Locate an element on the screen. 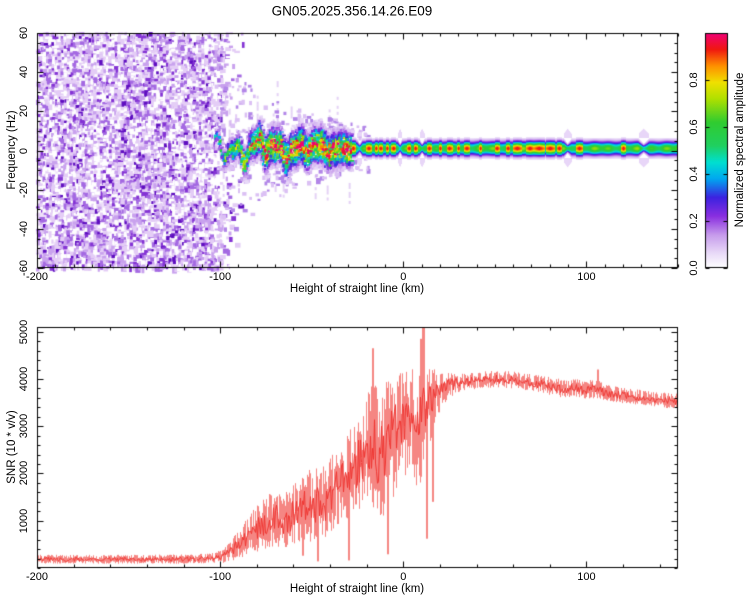 The width and height of the screenshot is (750, 600). spectrogram-y-tick-label: -40 is located at coordinates (24, 228).